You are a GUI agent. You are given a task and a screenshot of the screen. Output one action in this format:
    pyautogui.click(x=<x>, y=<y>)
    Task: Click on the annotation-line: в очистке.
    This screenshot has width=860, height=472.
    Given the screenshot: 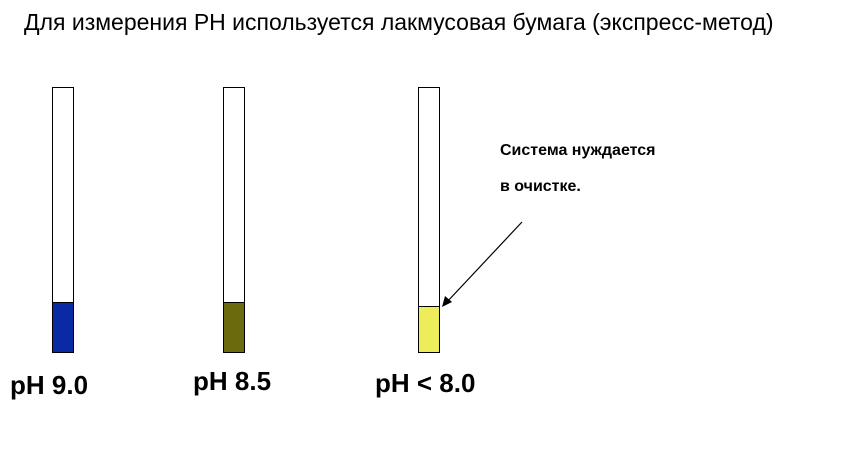 What is the action you would take?
    pyautogui.click(x=540, y=186)
    